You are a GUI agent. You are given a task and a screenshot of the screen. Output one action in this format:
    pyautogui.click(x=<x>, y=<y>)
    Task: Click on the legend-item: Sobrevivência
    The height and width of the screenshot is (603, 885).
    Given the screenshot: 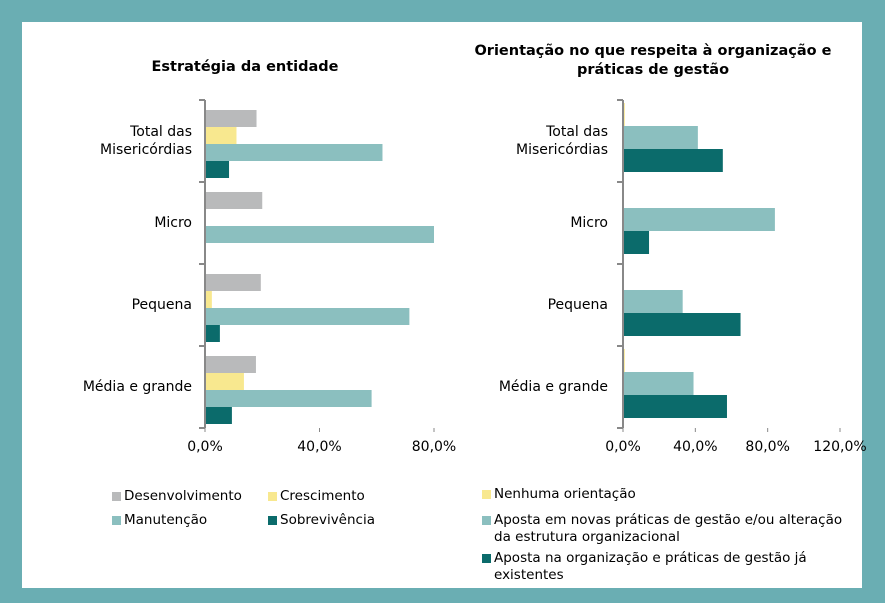 What is the action you would take?
    pyautogui.click(x=348, y=520)
    